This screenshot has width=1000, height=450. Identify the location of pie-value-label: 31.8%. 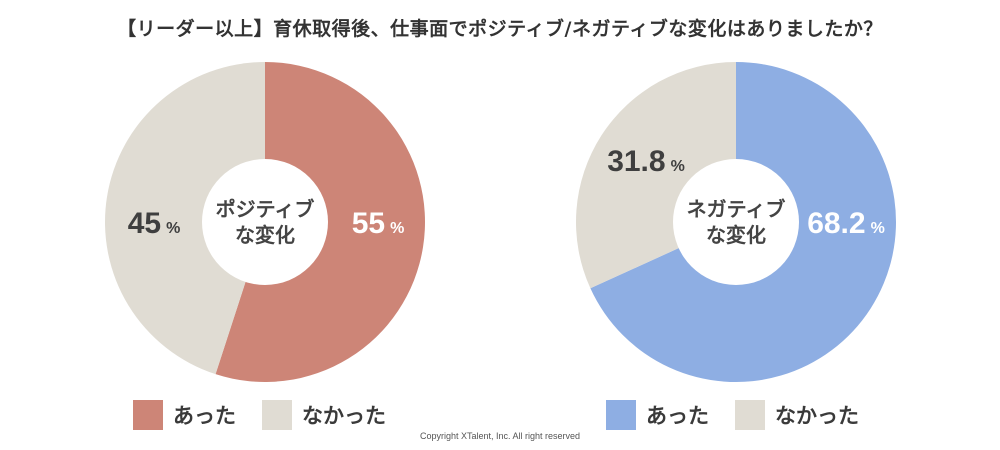
(646, 161).